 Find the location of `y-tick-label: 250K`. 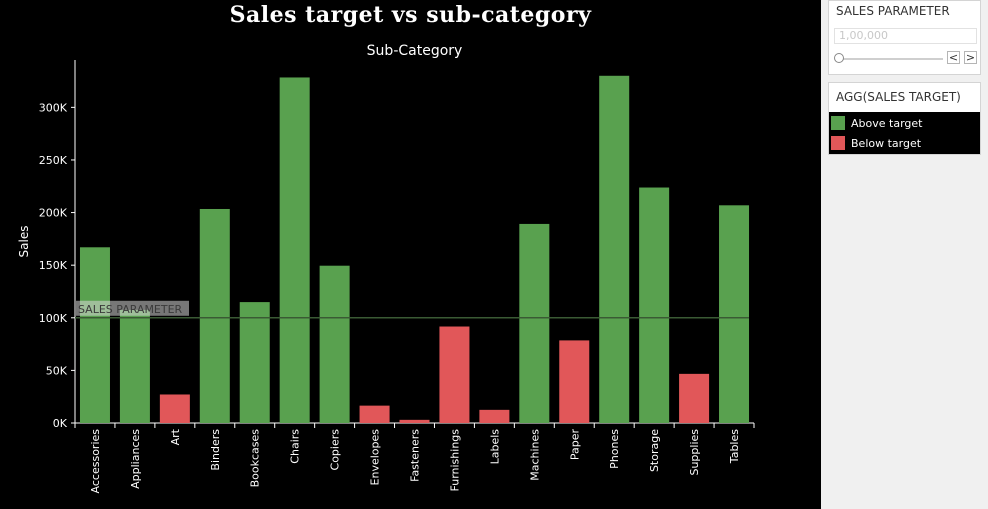

y-tick-label: 250K is located at coordinates (53, 160).